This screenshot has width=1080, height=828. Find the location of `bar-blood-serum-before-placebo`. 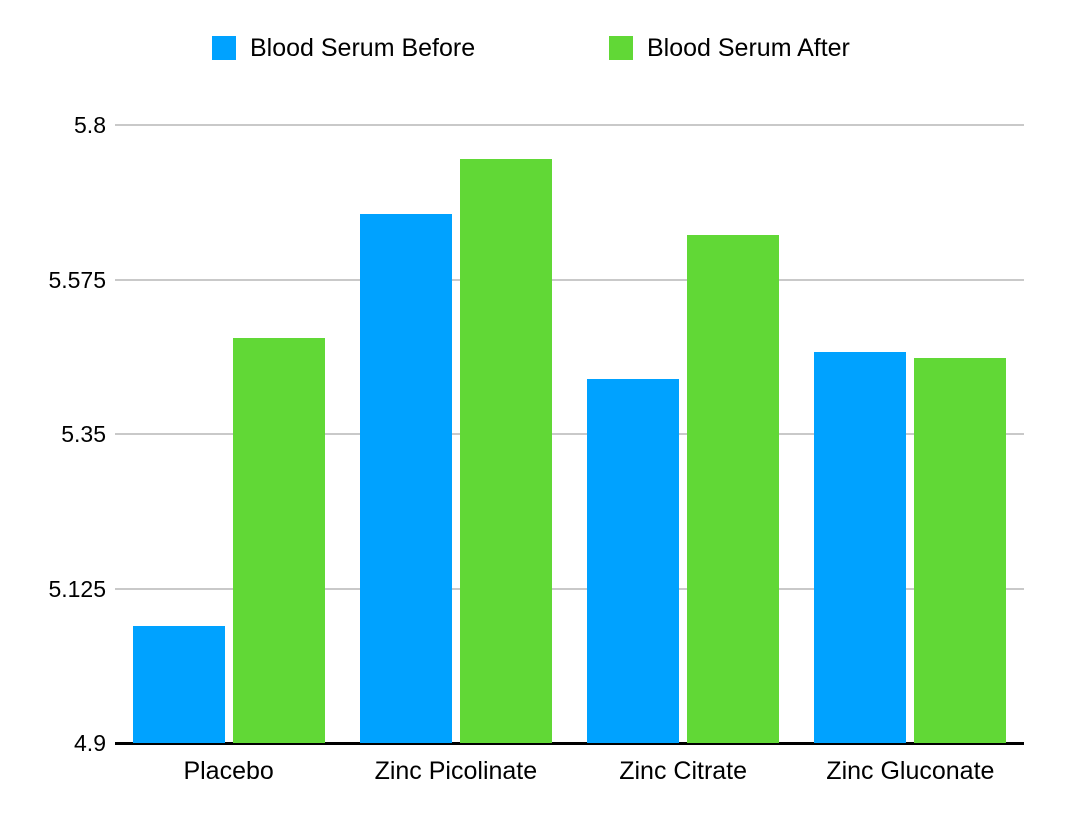

bar-blood-serum-before-placebo is located at coordinates (178, 684).